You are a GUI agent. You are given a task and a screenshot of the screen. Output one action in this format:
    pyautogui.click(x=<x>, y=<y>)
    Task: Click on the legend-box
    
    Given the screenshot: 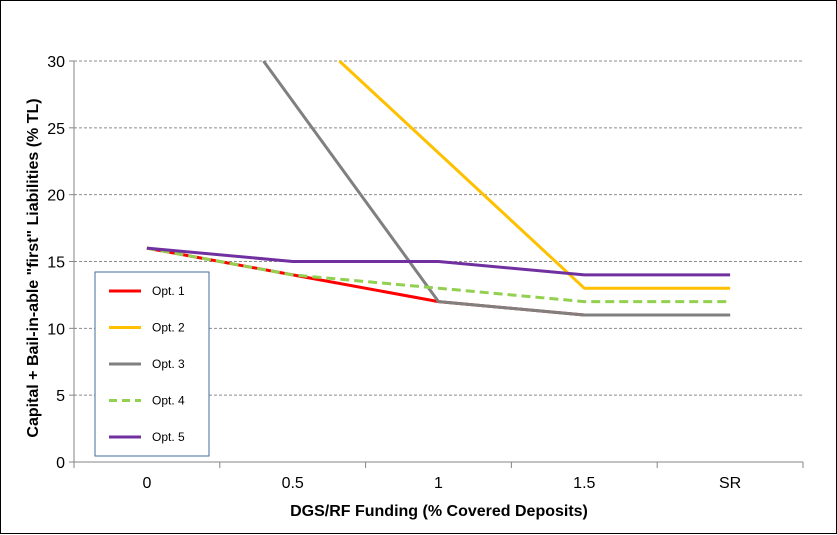 What is the action you would take?
    pyautogui.click(x=152, y=364)
    